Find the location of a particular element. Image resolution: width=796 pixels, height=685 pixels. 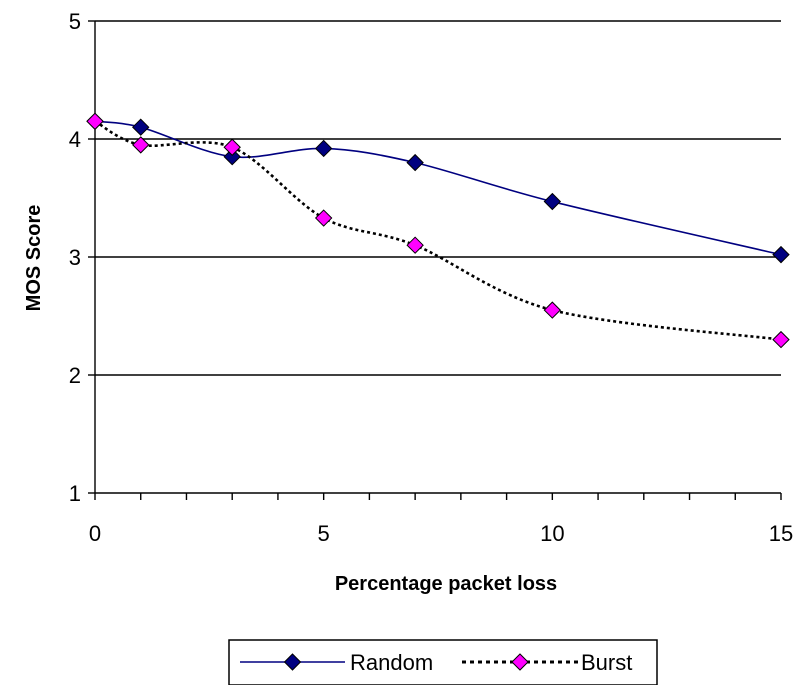

x-tick-label: 5 is located at coordinates (324, 533).